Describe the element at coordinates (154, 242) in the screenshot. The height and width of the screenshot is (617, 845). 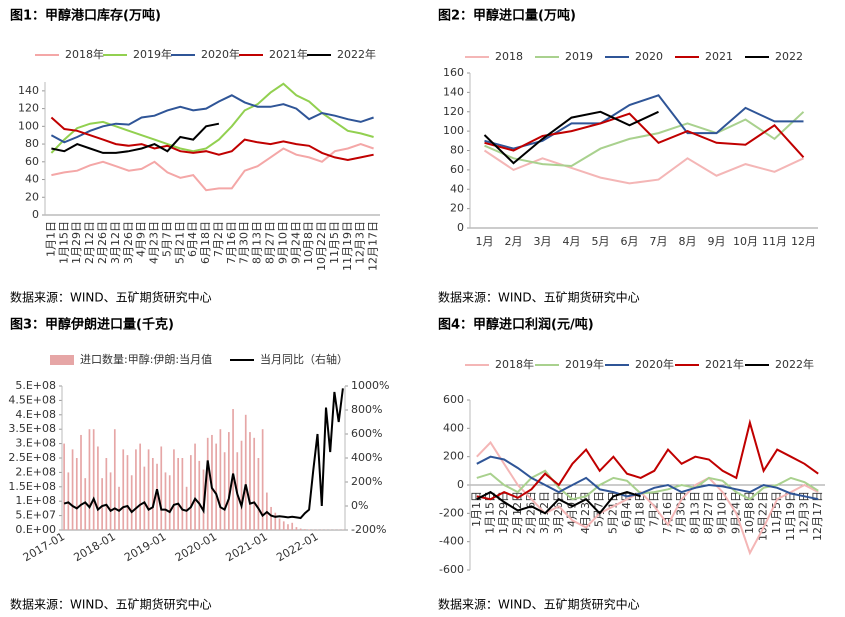
I see `x-tick-label: 4月23日` at that location.